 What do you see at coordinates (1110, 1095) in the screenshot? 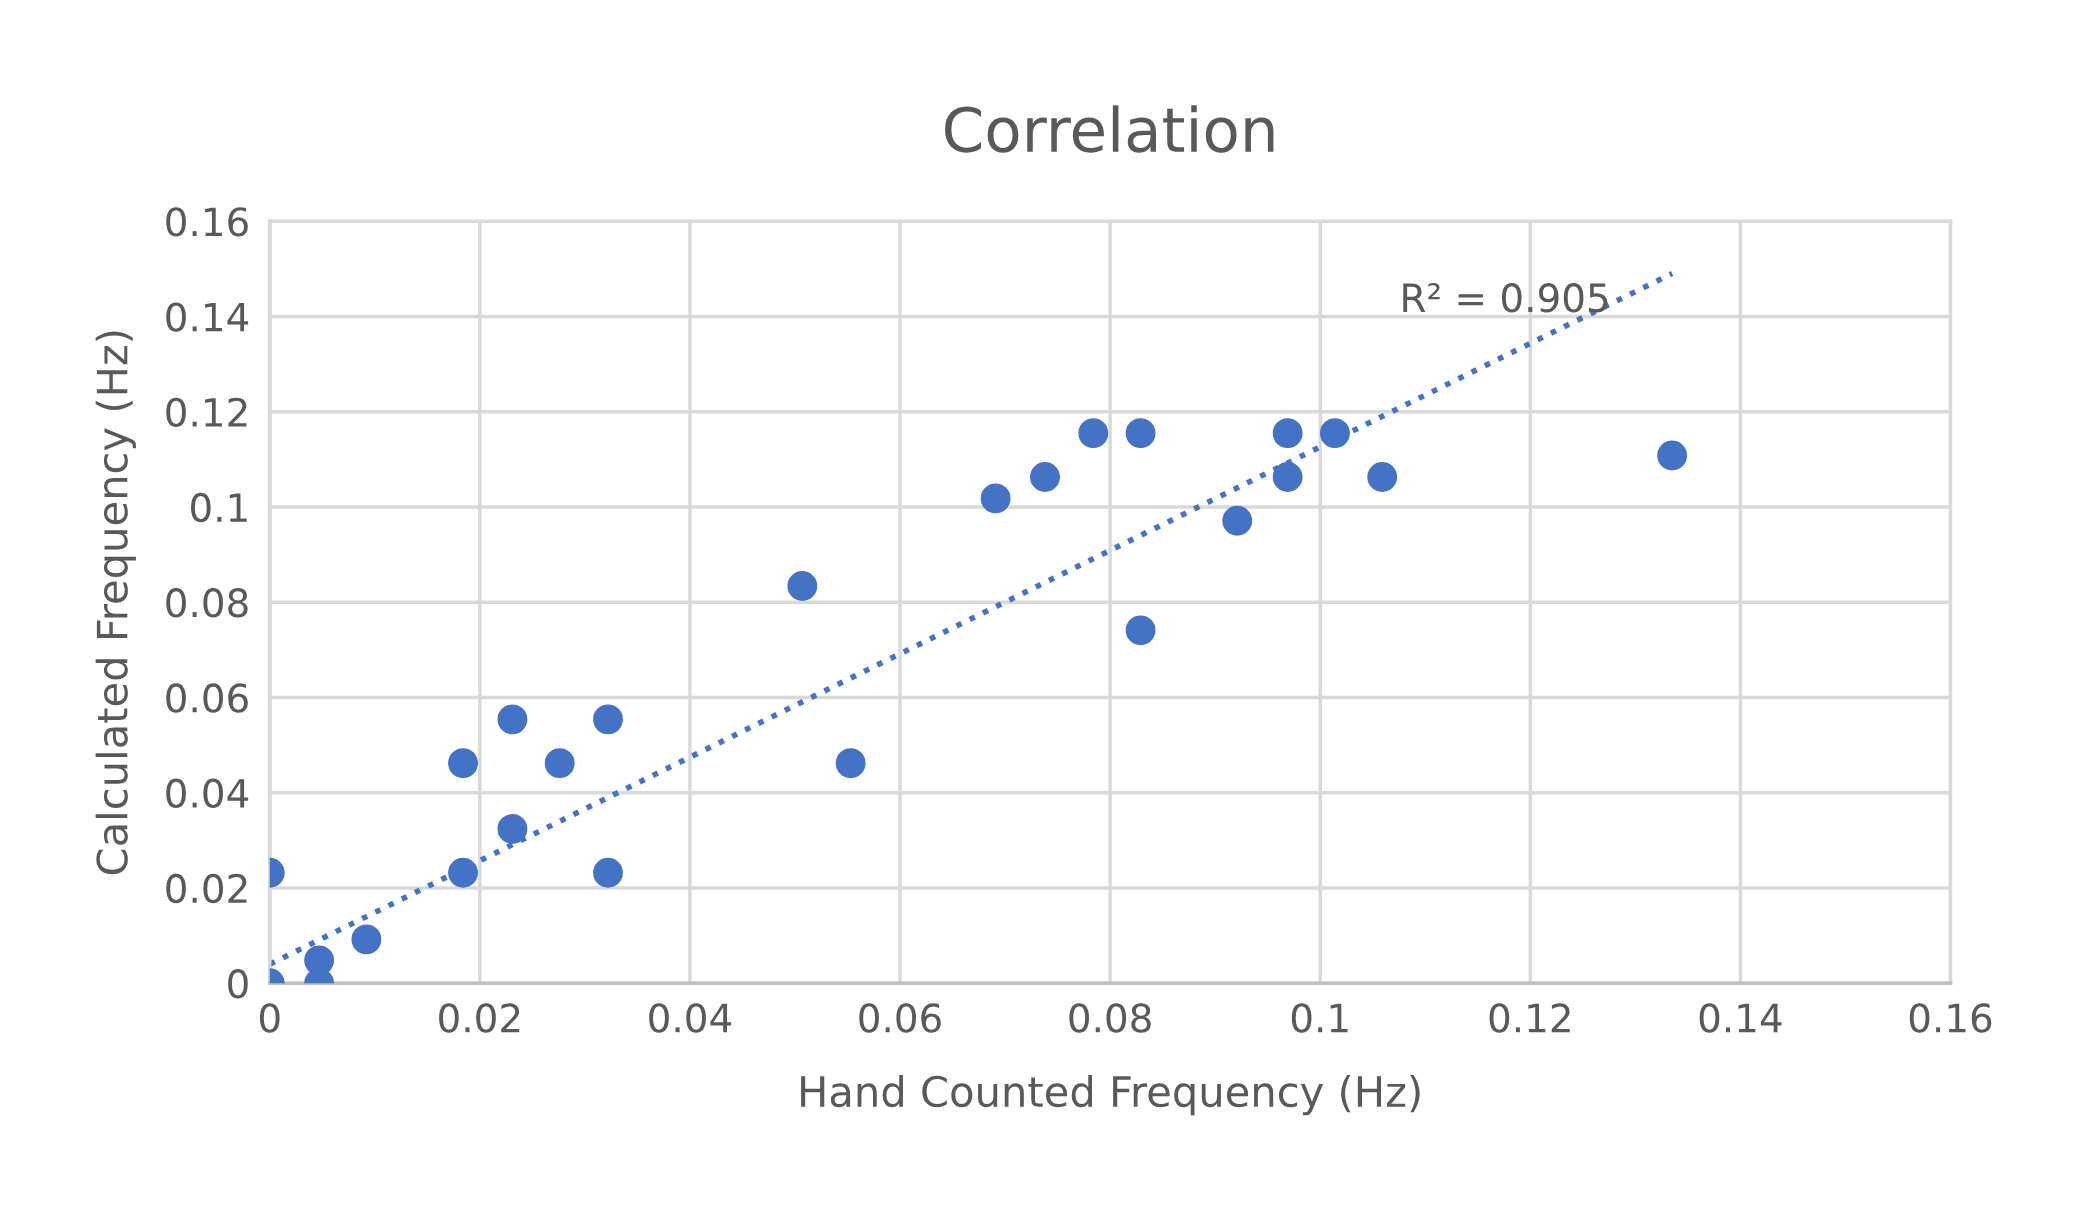
I see `x-axis-title: Hand Counted Frequency (Hz)` at bounding box center [1110, 1095].